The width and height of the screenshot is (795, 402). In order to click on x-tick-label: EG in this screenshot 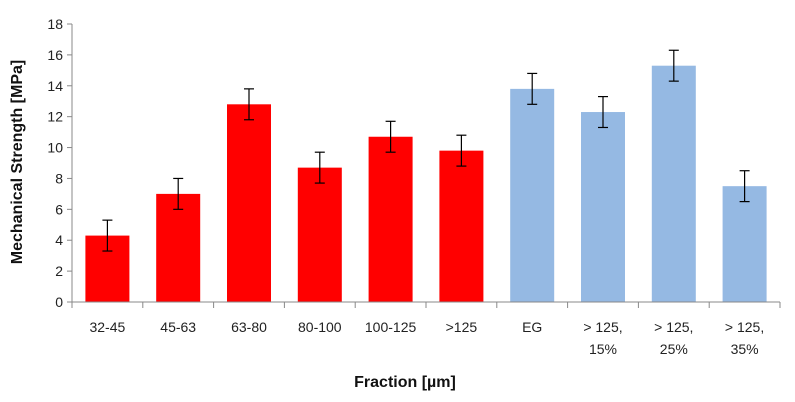, I will do `click(532, 327)`.